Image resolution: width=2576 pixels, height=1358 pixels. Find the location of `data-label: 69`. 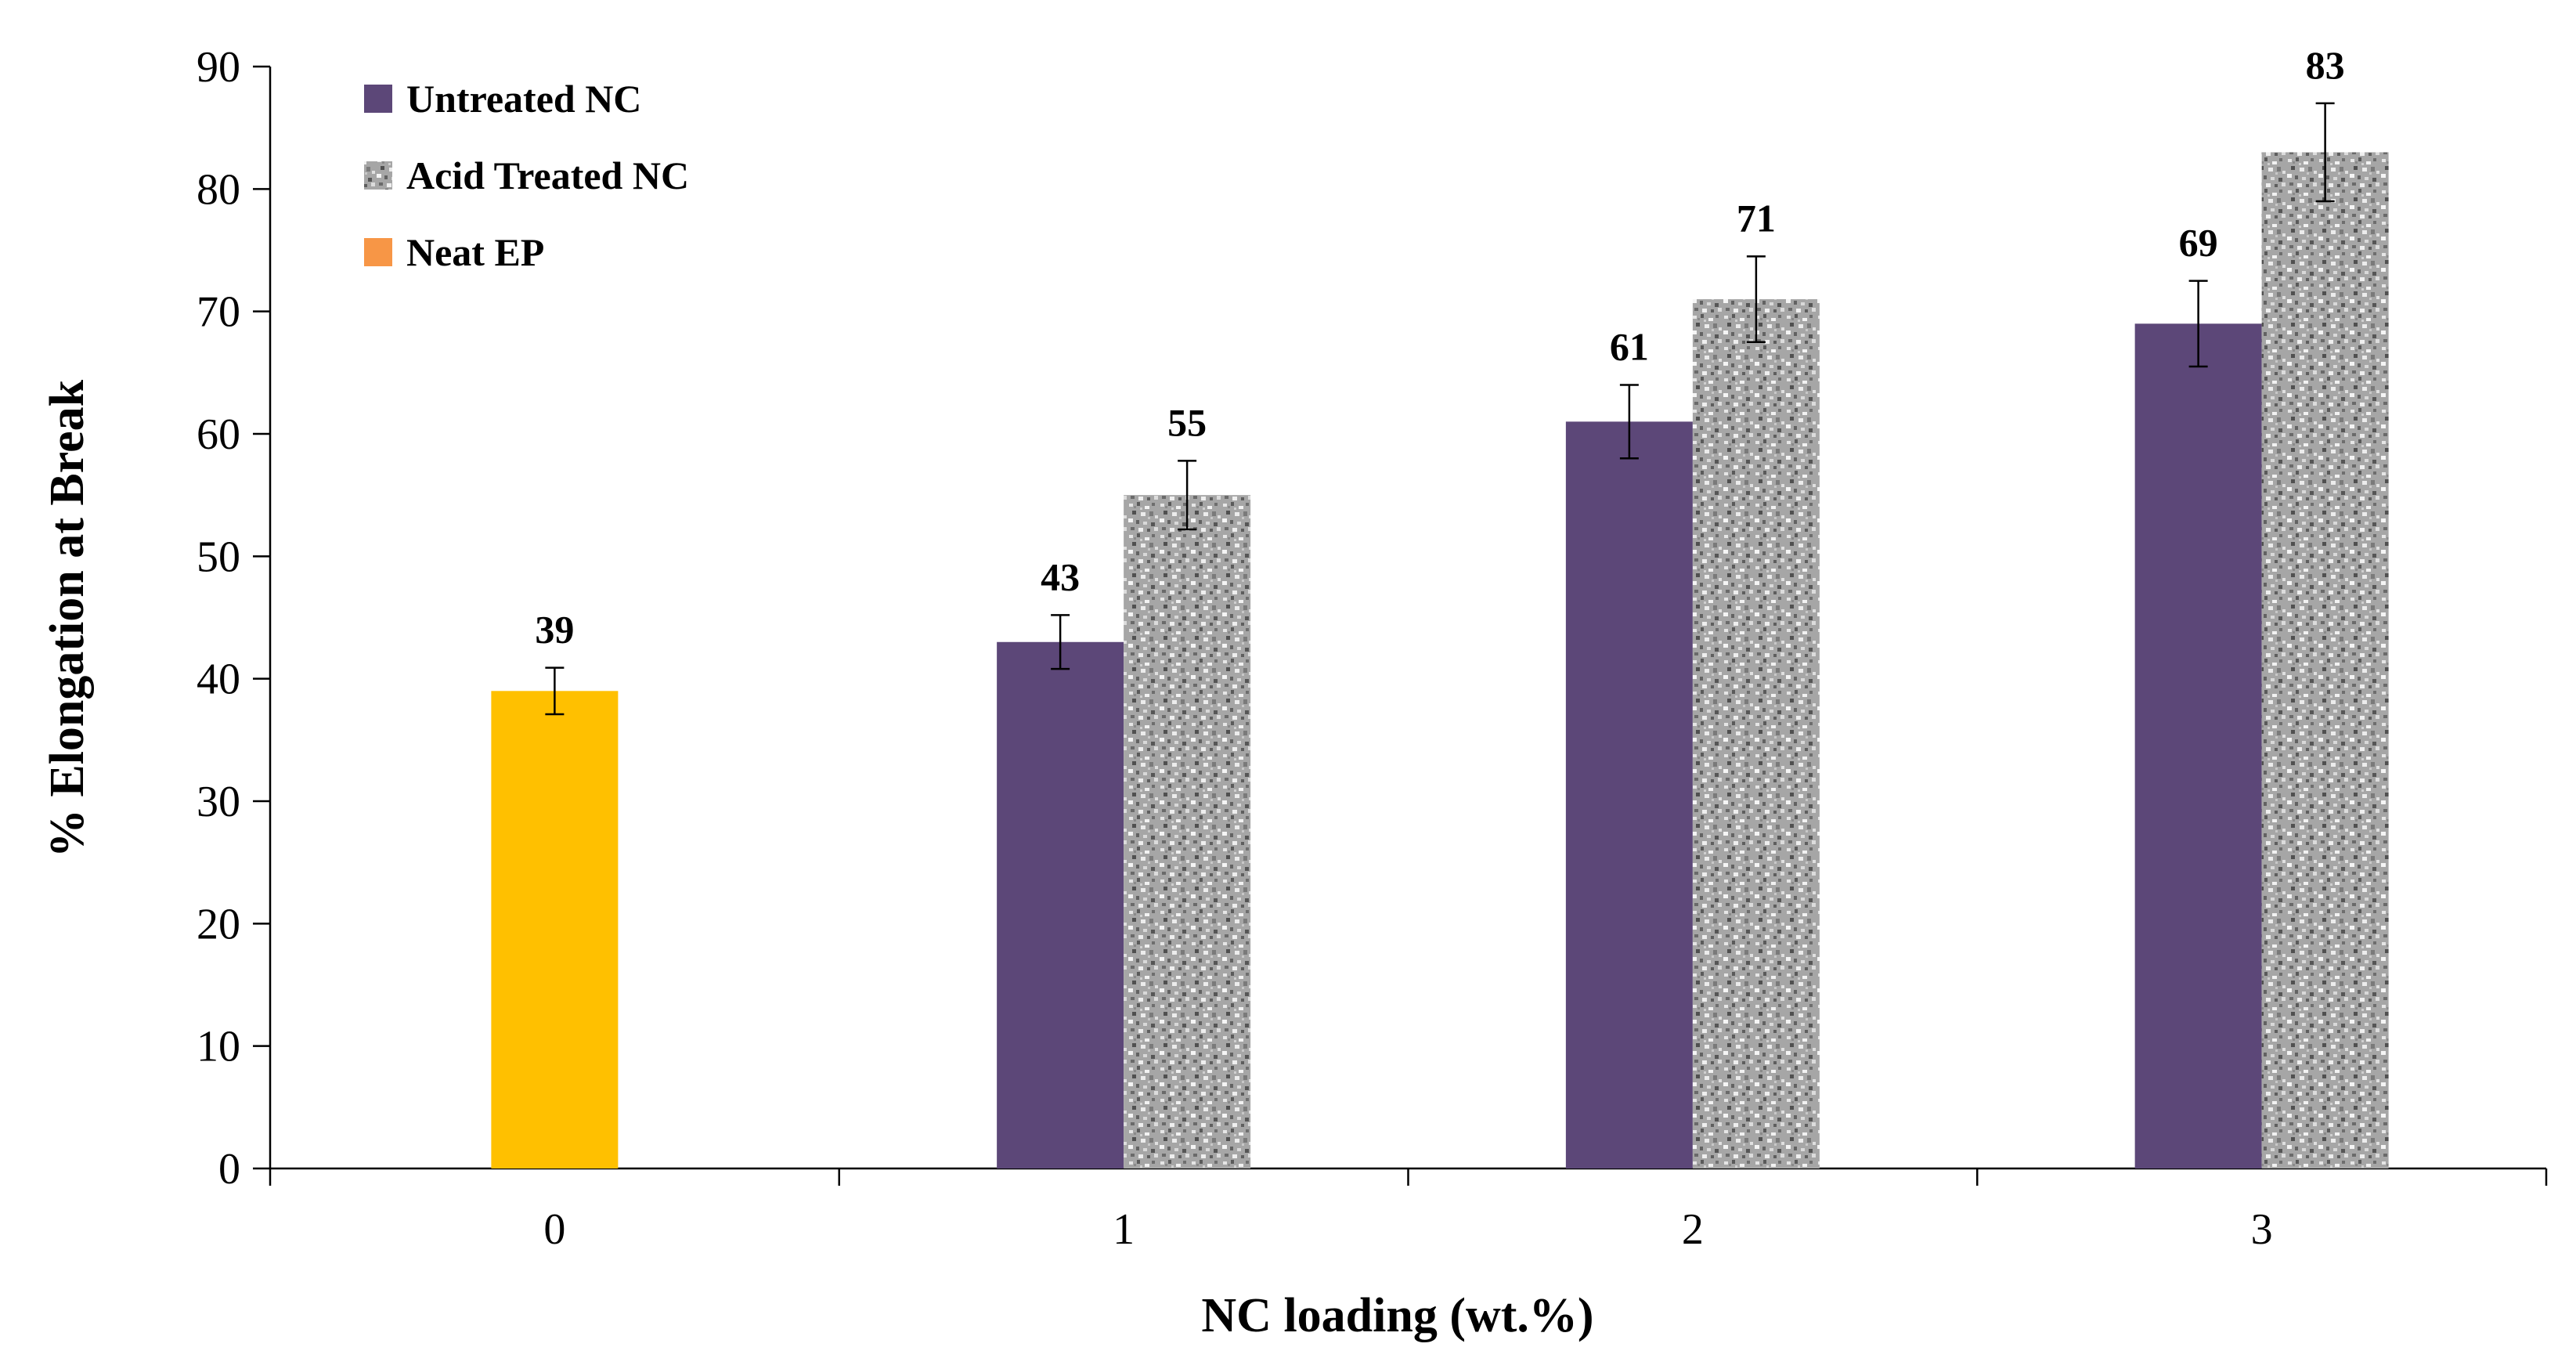

data-label: 69 is located at coordinates (2198, 243).